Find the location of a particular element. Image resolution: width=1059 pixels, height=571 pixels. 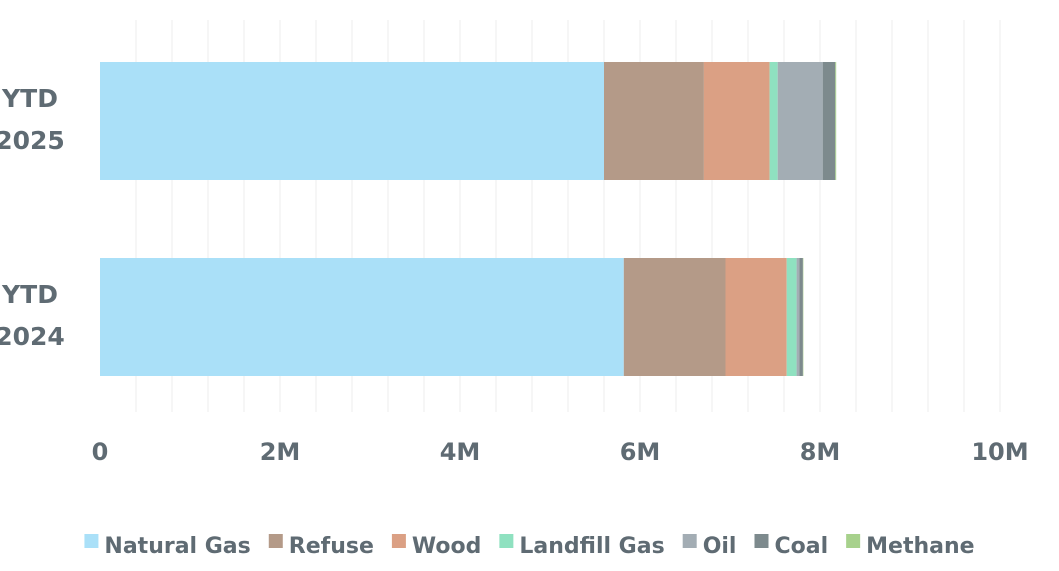

legend-item-oil: Oil is located at coordinates (709, 546).